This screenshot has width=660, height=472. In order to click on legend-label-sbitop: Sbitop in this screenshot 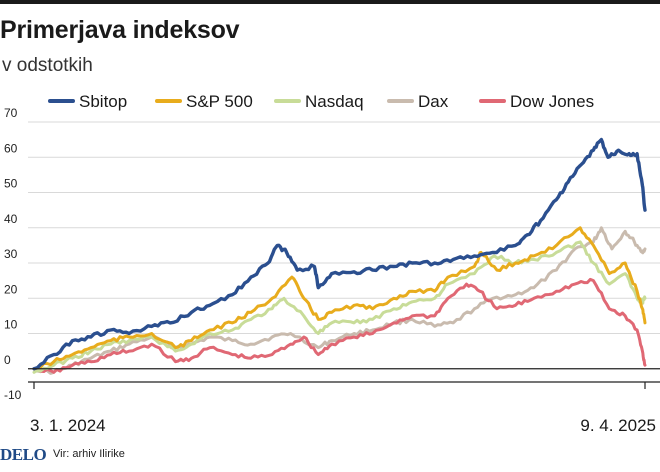, I will do `click(103, 101)`.